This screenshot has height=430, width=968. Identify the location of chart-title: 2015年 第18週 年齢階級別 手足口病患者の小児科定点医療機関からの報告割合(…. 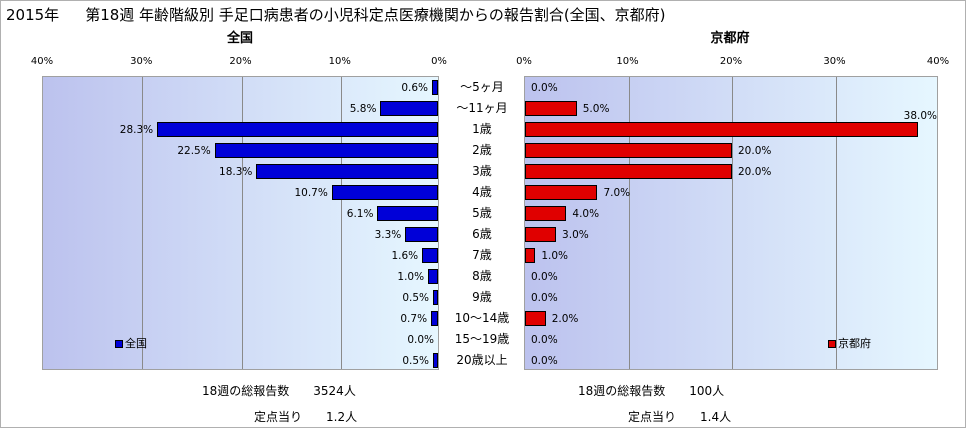
(336, 14).